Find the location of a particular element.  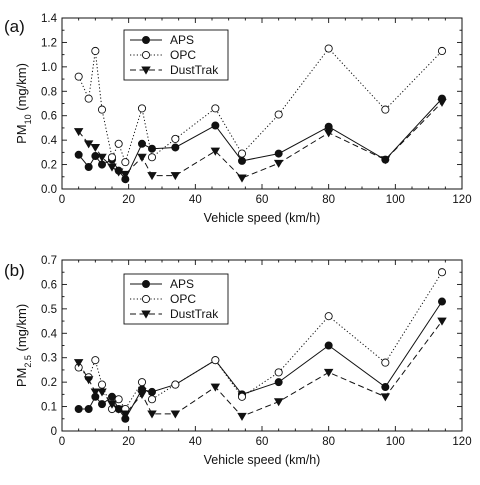

panel-a-x-axis-label: Vehicle speed (km/h) is located at coordinates (262, 218).